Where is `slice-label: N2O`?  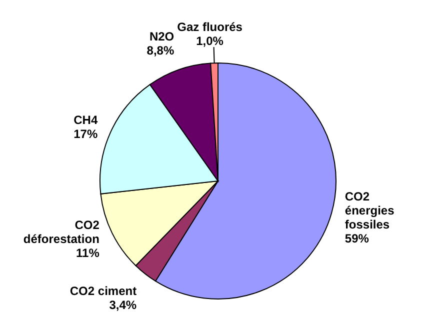 slice-label: N2O is located at coordinates (161, 36).